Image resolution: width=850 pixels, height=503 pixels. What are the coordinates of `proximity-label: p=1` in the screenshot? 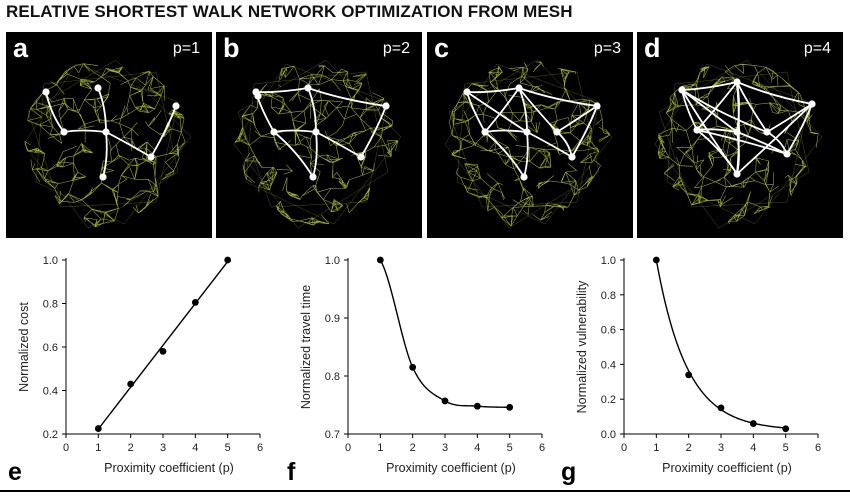 It's located at (186, 48).